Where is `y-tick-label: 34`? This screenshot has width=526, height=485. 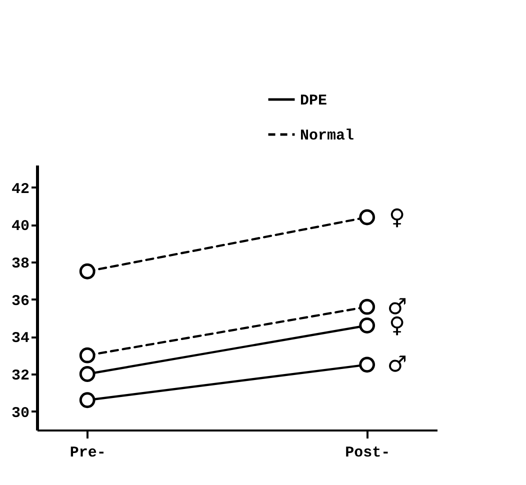 y-tick-label: 34 is located at coordinates (20, 339).